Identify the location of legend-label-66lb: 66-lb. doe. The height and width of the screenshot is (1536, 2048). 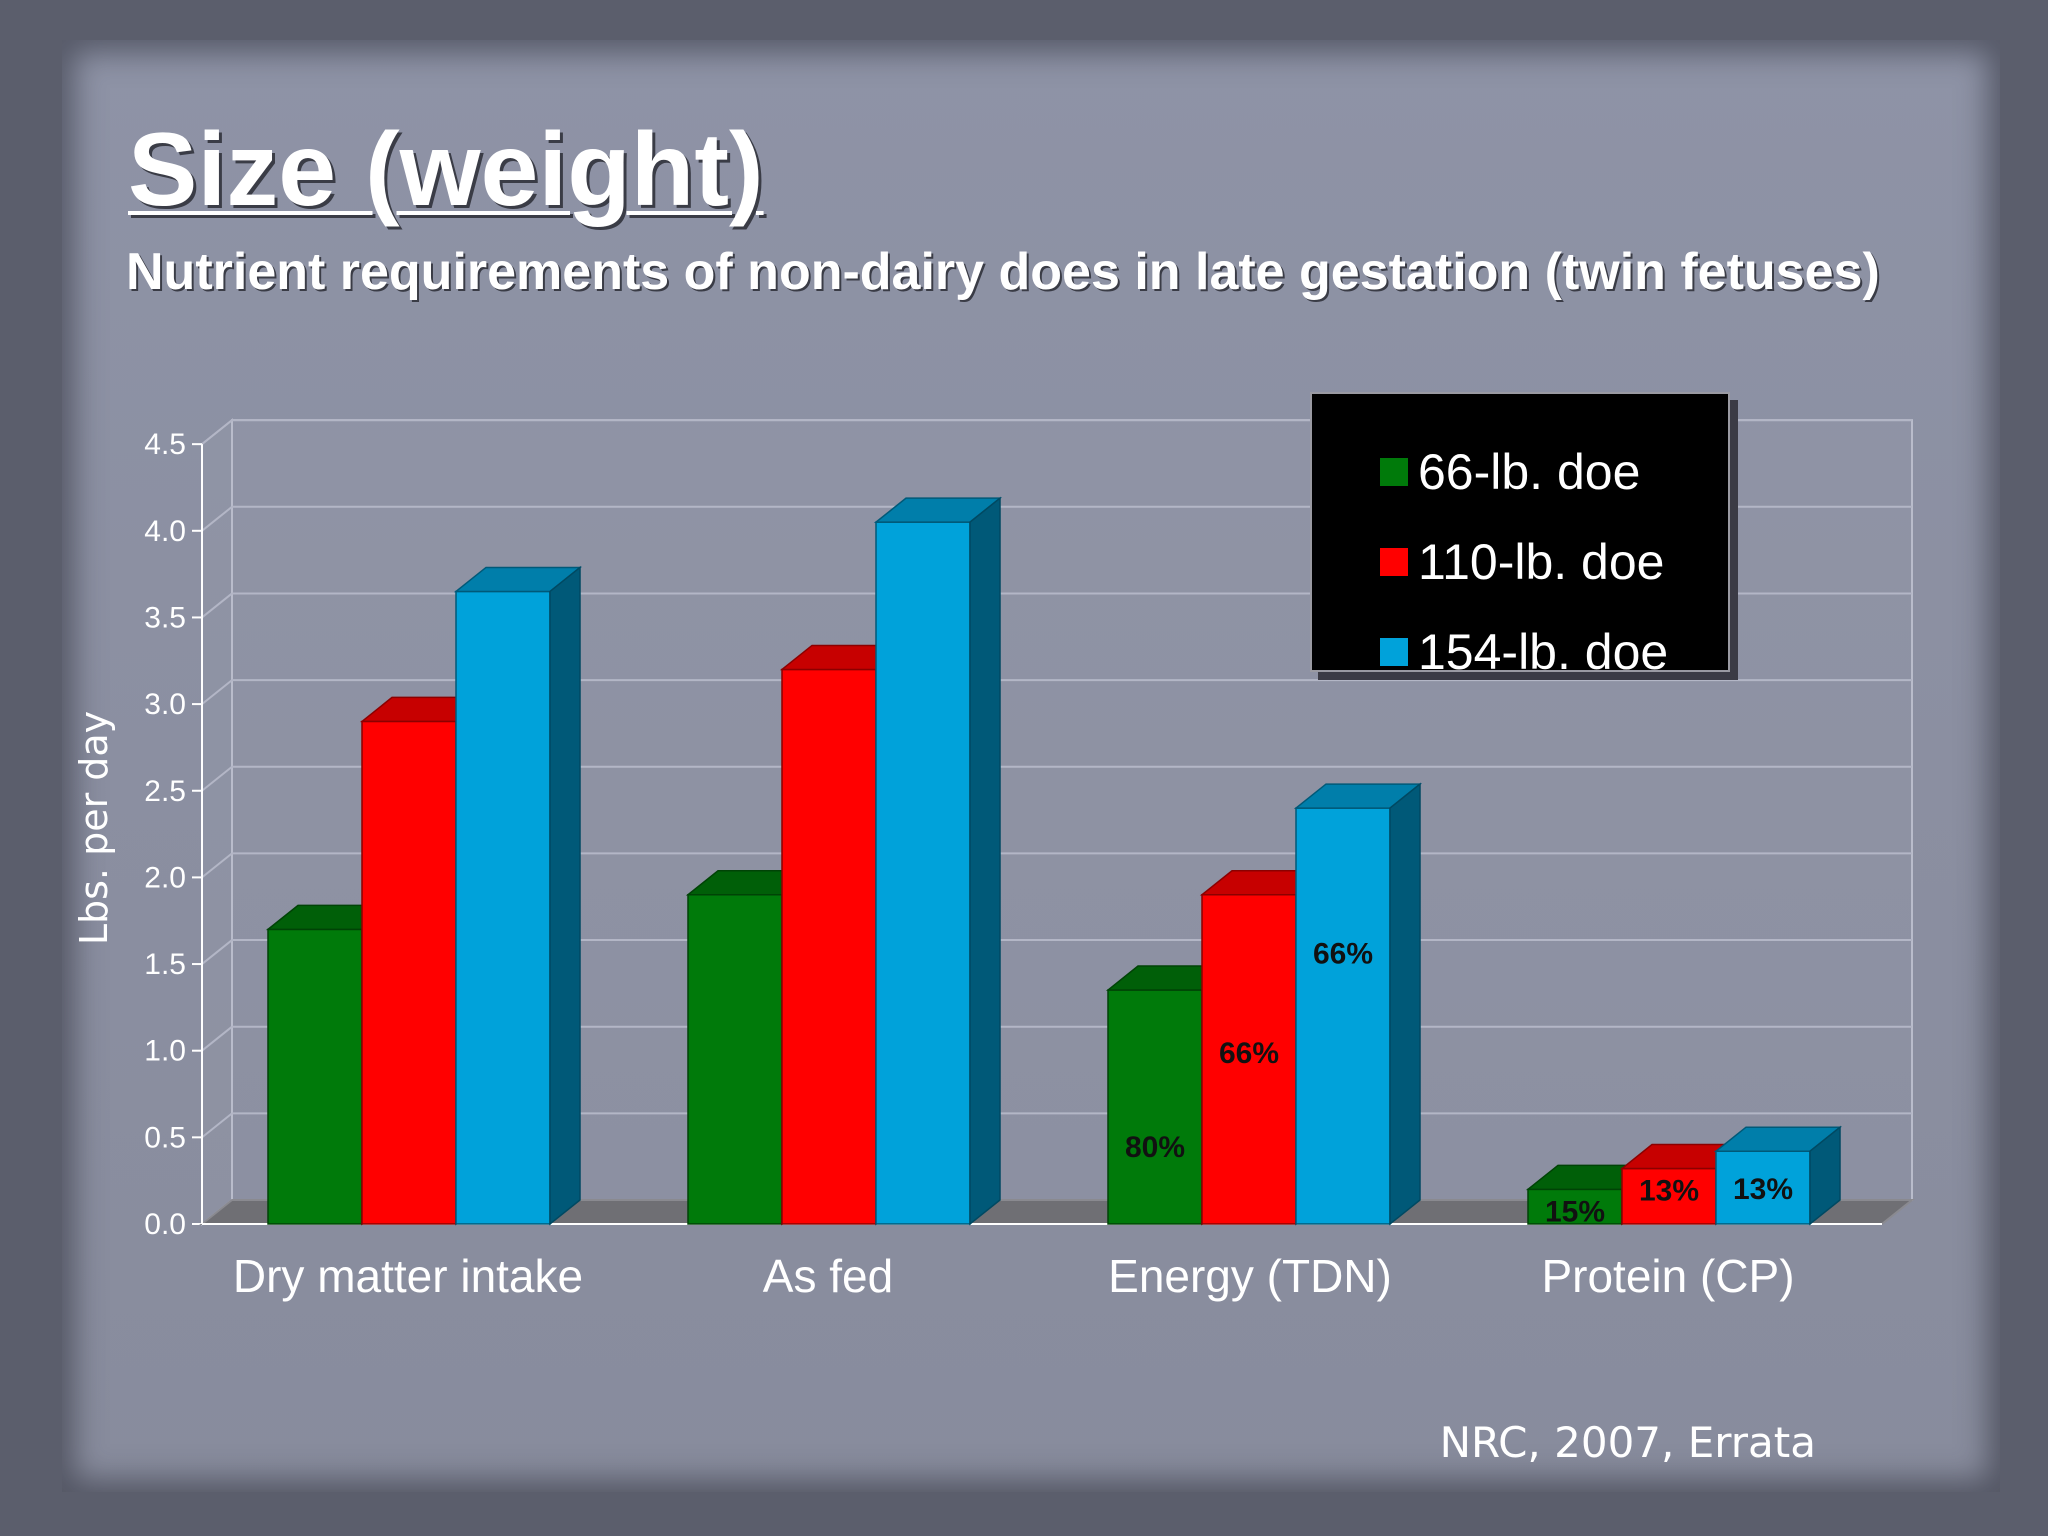
(1529, 472).